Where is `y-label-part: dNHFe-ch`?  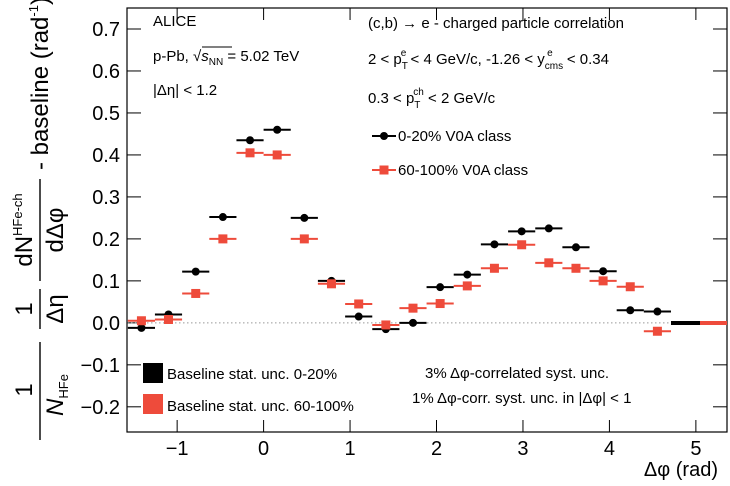 y-label-part: dNHFe-ch is located at coordinates (24, 229).